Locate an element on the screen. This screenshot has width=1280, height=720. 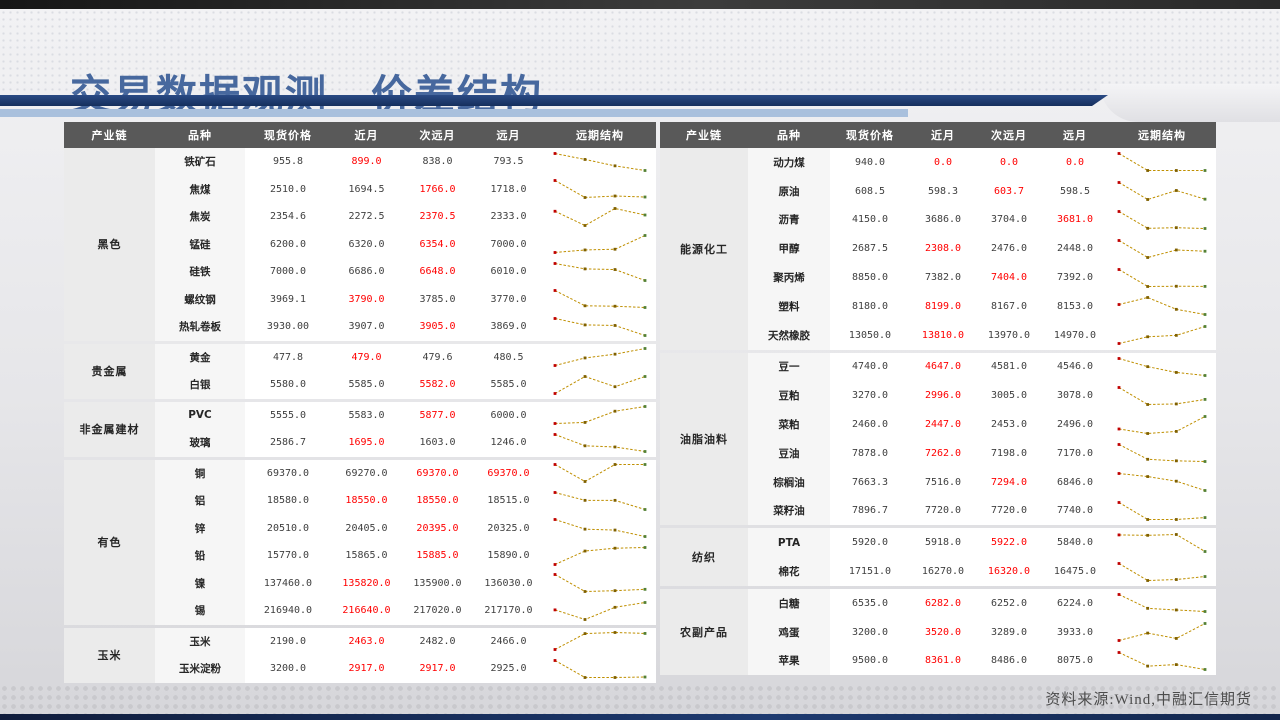
price-cell: 6535.0 is located at coordinates (870, 603).